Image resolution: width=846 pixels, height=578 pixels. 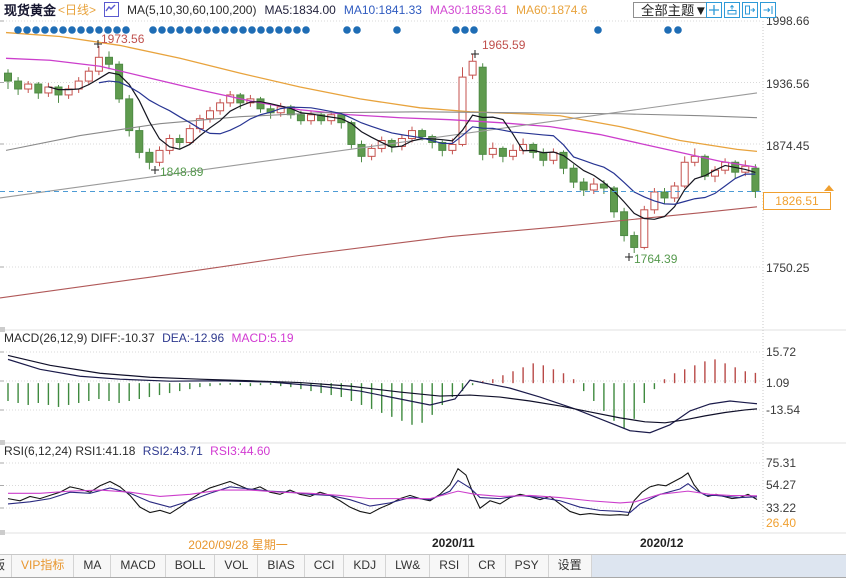 What do you see at coordinates (450, 566) in the screenshot?
I see `tab-rsi: RSI` at bounding box center [450, 566].